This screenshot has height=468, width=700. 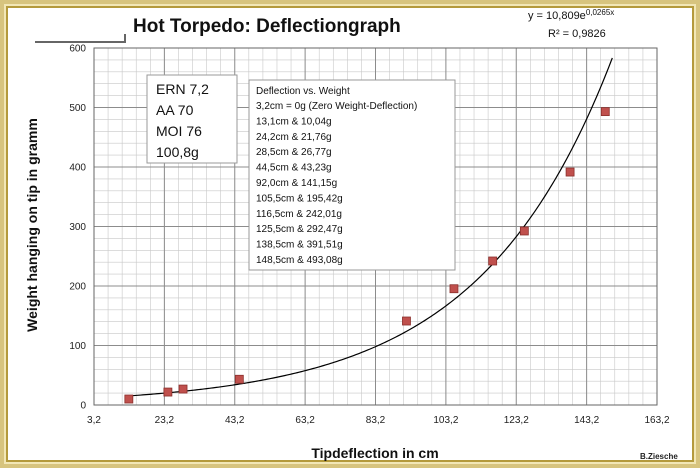 What do you see at coordinates (294, 168) in the screenshot?
I see `data-table-line: 44,5cm & 43,23g` at bounding box center [294, 168].